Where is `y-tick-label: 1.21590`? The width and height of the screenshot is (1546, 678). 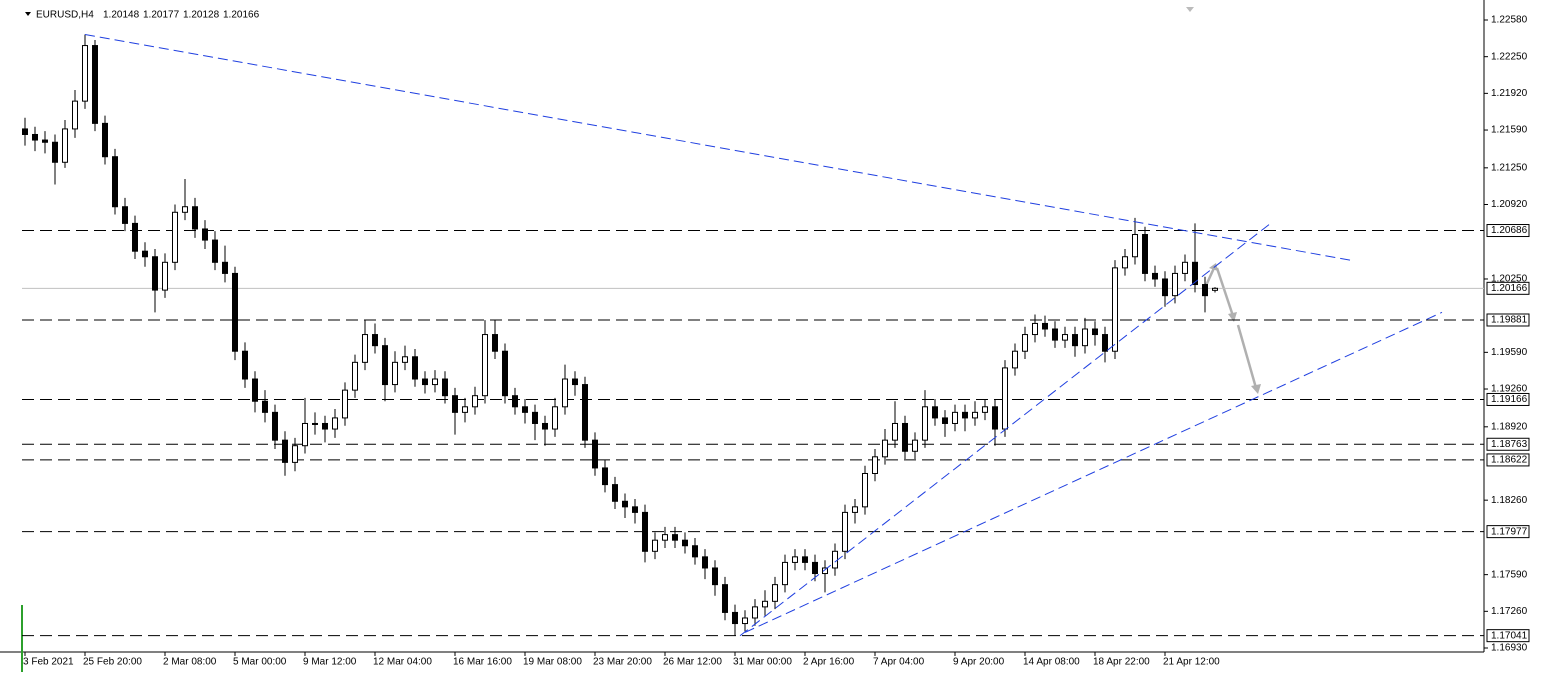
y-tick-label: 1.21590 is located at coordinates (1509, 130).